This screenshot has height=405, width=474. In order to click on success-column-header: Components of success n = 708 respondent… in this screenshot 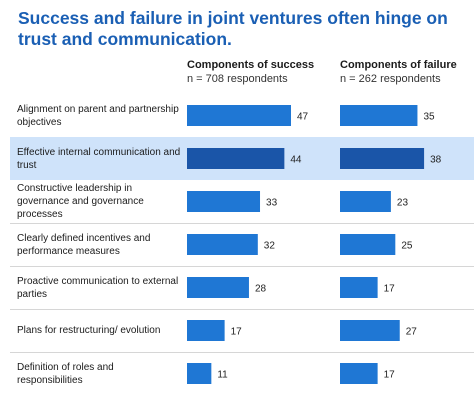, I will do `click(250, 72)`.